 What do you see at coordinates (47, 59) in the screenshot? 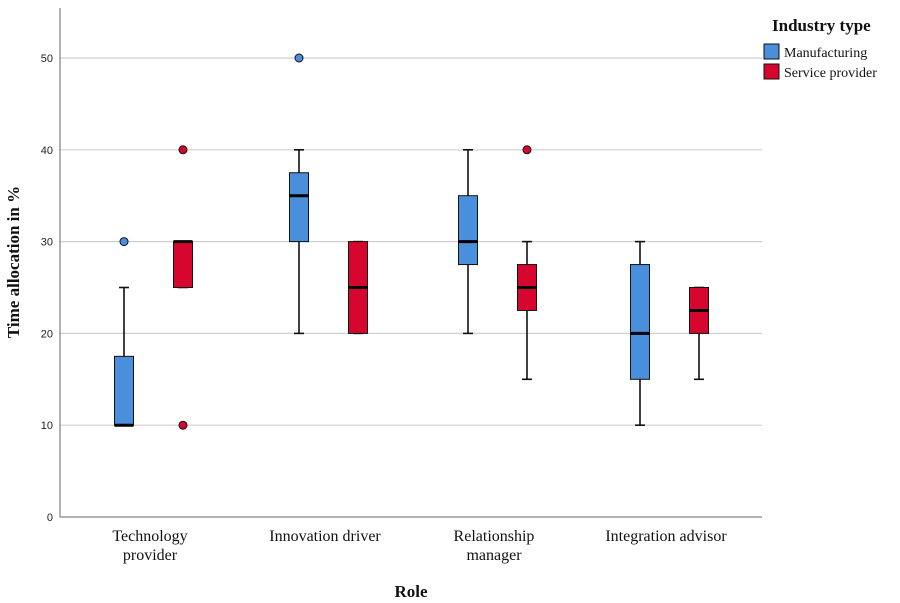
I see `y-tick-label: 50` at bounding box center [47, 59].